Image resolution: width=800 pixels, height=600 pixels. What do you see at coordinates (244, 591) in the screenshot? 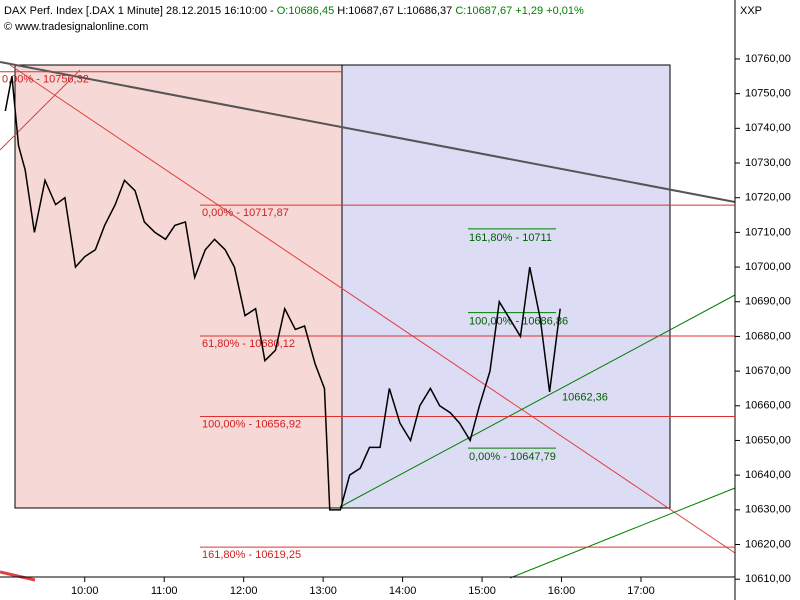
I see `x-tick-label: 12:00` at bounding box center [244, 591].